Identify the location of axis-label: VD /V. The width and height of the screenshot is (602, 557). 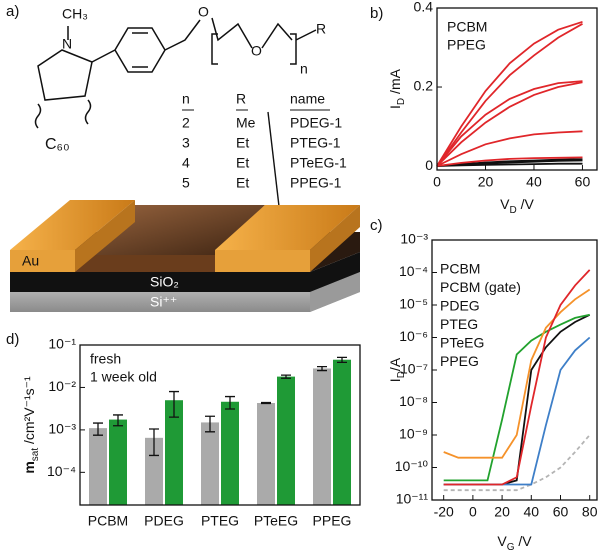
(517, 206).